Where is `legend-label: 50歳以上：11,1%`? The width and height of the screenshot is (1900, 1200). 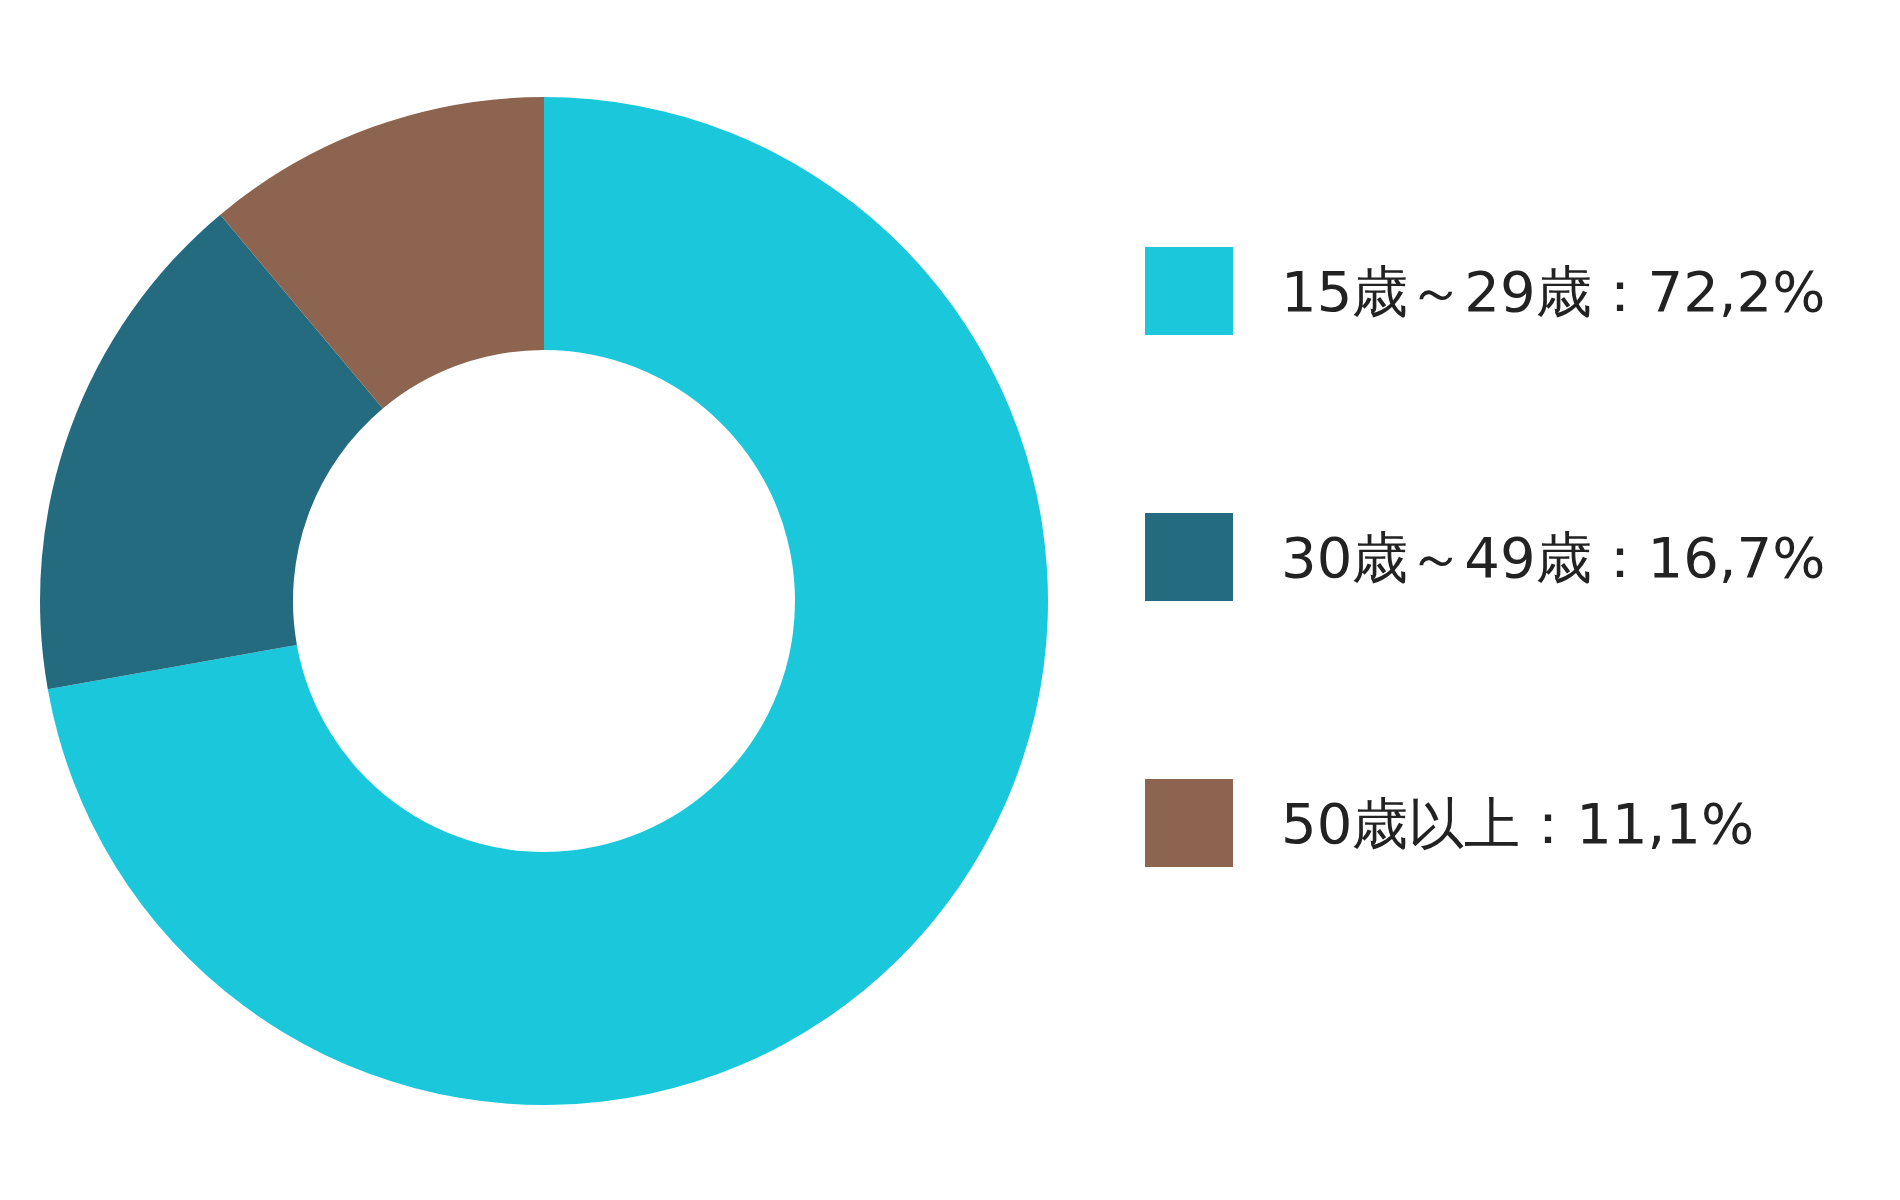 legend-label: 50歳以上：11,1% is located at coordinates (1518, 823).